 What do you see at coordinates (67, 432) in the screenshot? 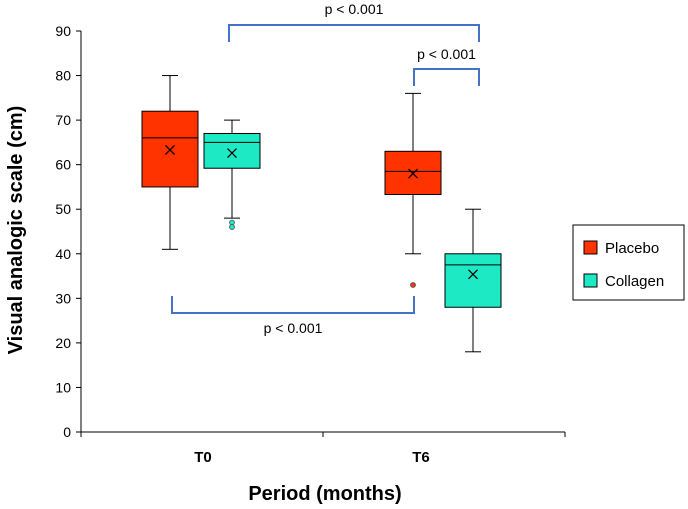
I see `y-tick-label: 0` at bounding box center [67, 432].